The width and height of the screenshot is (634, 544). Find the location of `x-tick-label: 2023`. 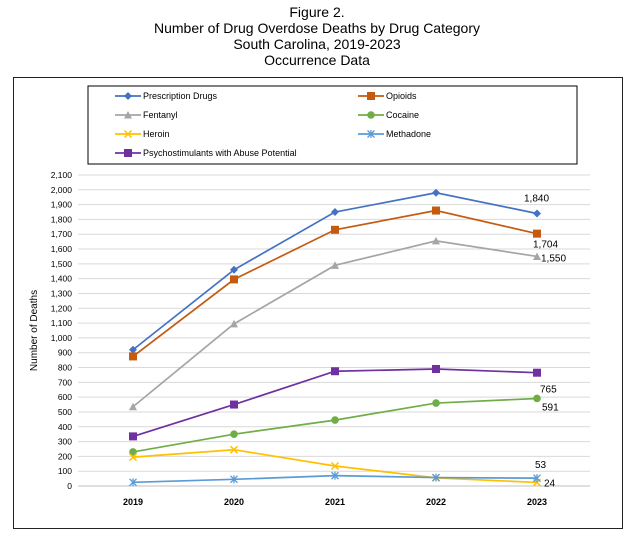

x-tick-label: 2023 is located at coordinates (537, 502).